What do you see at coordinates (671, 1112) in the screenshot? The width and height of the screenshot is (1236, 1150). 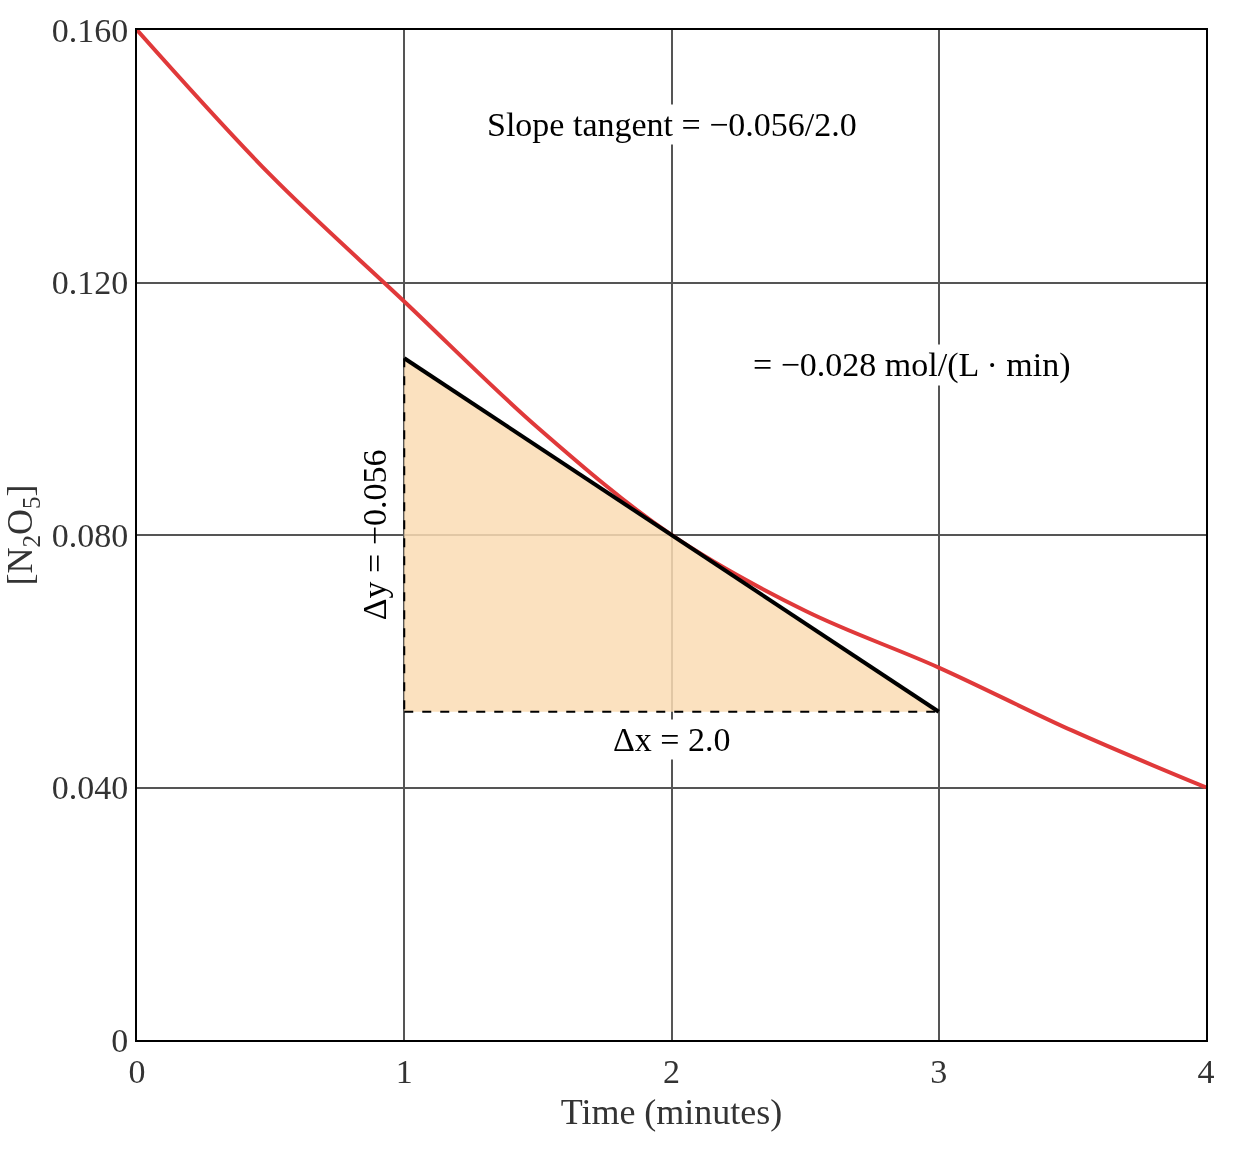 I see `x-axis-title: Time (minutes)` at bounding box center [671, 1112].